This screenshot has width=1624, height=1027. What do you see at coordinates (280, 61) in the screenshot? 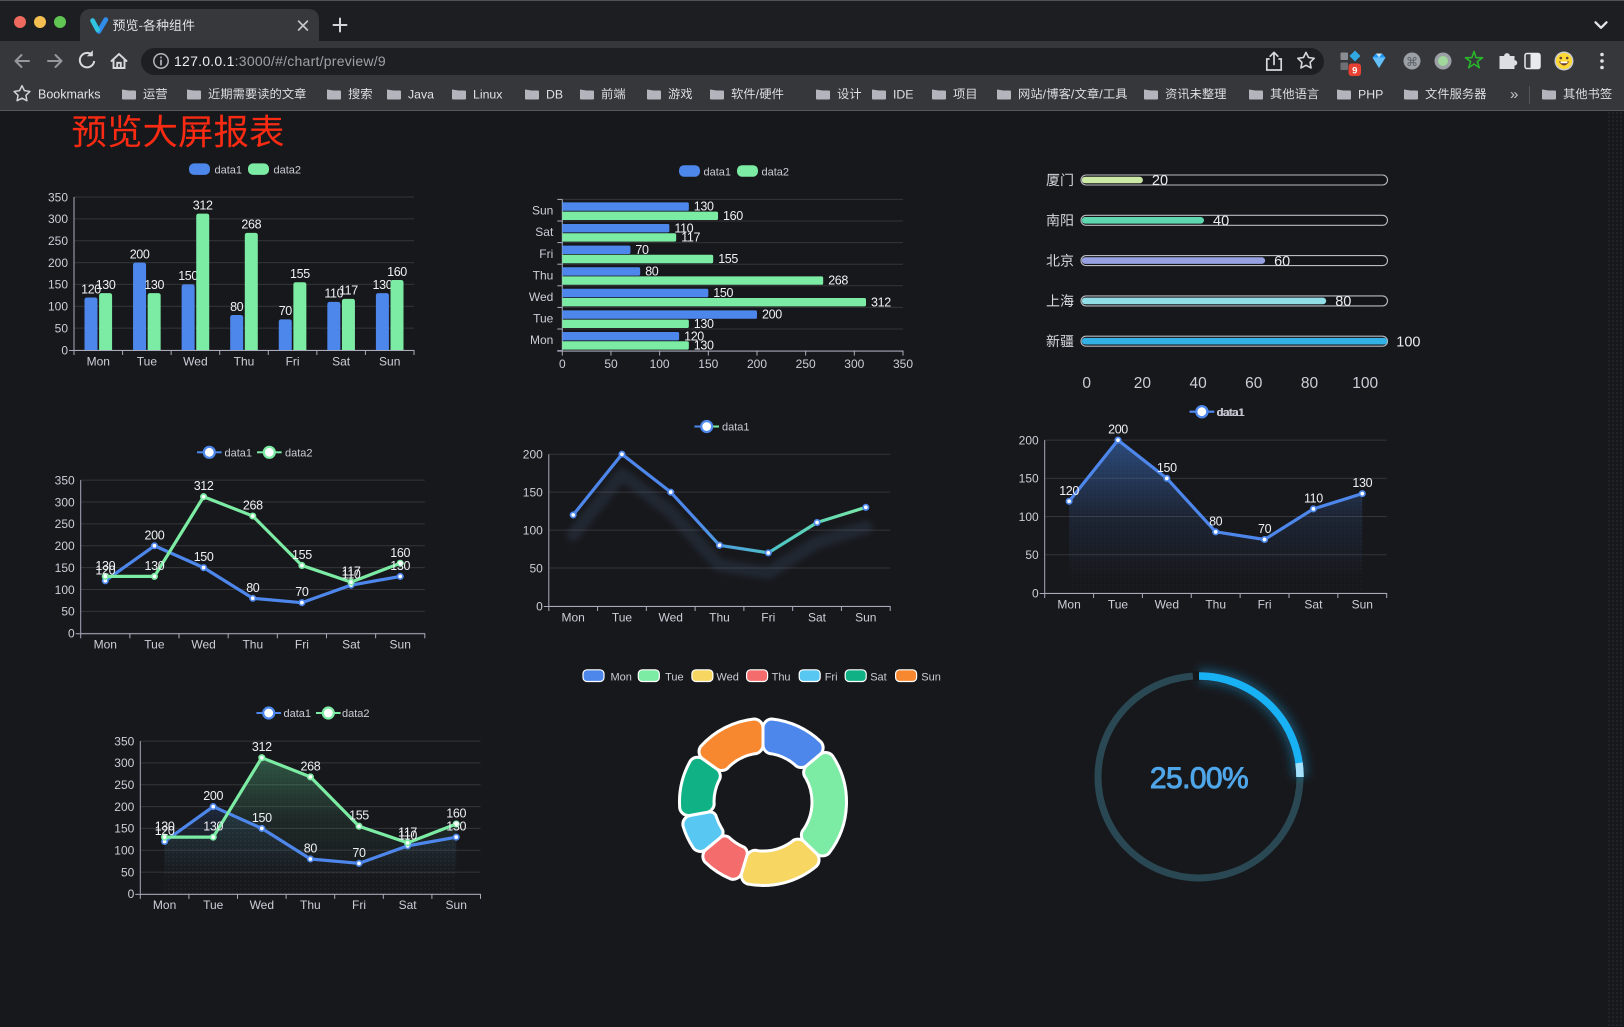
I see `svg-text:127.0.0.1:3000/#/chart/preview: 127.0.0.1:3000/#/chart/preview/9` at bounding box center [280, 61].